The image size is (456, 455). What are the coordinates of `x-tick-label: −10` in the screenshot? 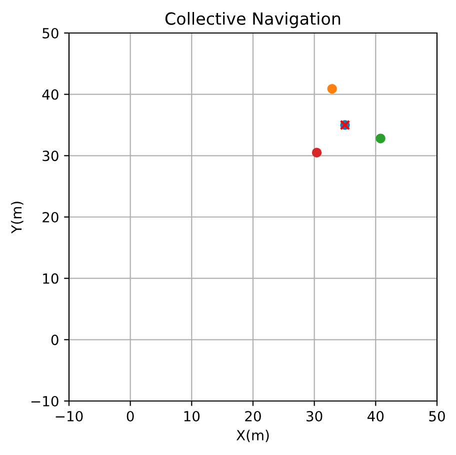 It's located at (69, 416).